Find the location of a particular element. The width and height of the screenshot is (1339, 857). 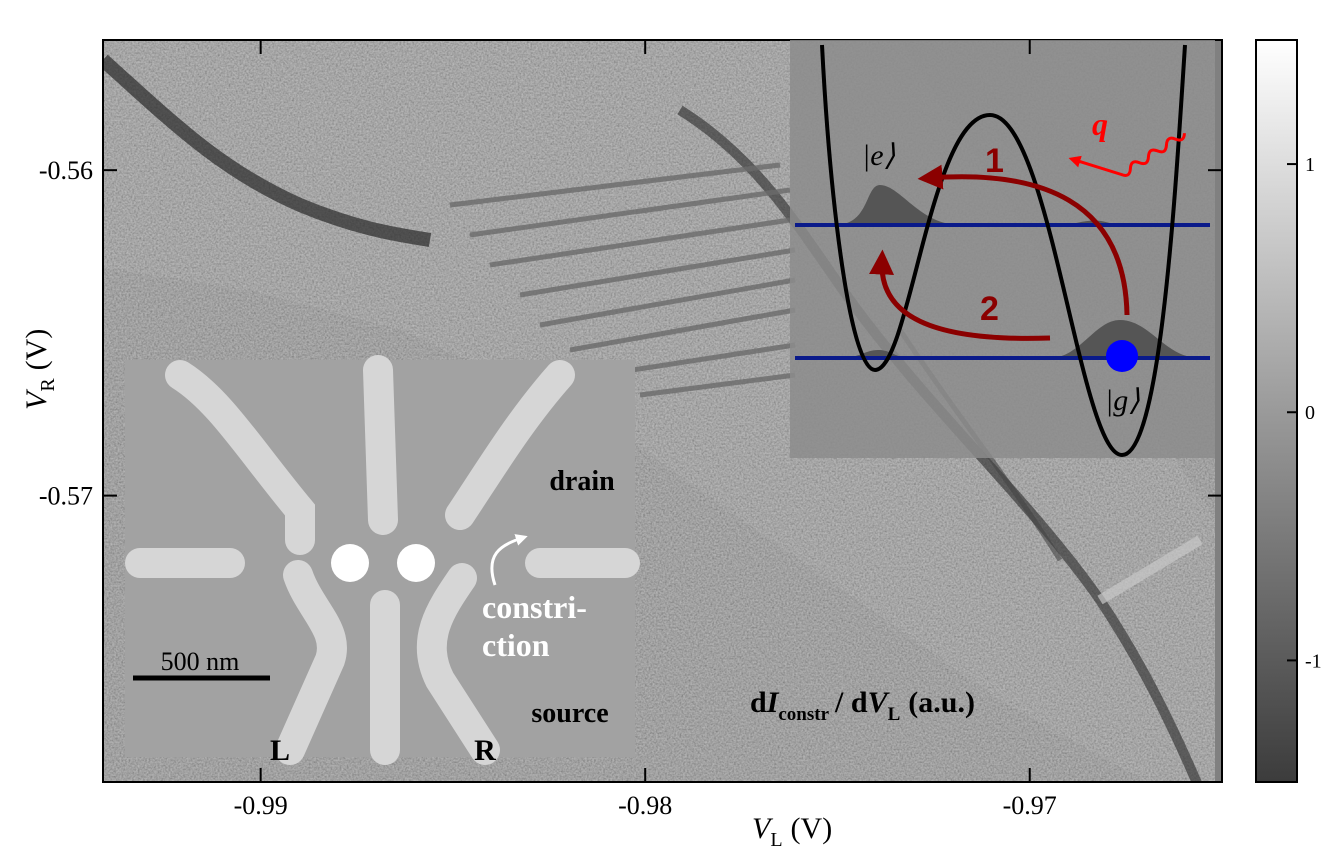

colorbar-label: dIconstr / dVL (a.u.) is located at coordinates (862, 705).